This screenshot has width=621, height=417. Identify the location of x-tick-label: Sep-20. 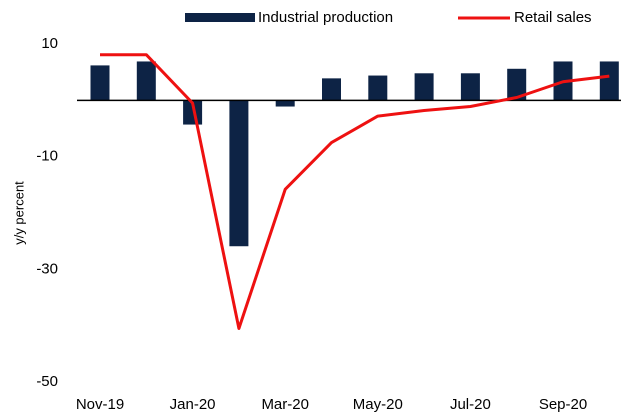
(563, 404).